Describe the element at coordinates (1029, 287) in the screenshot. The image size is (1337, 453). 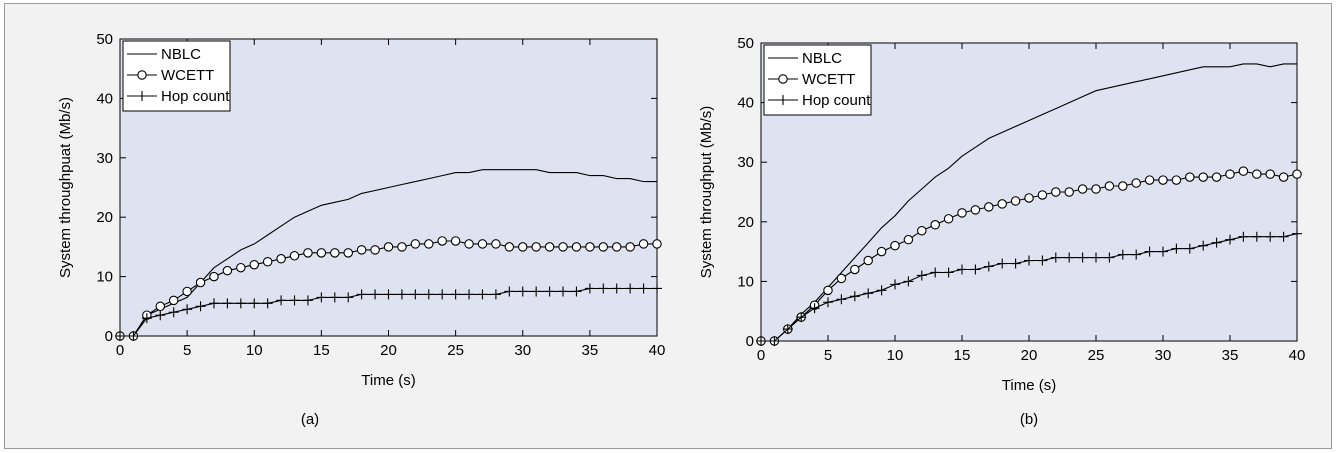
I see `series-hop-count-b` at that location.